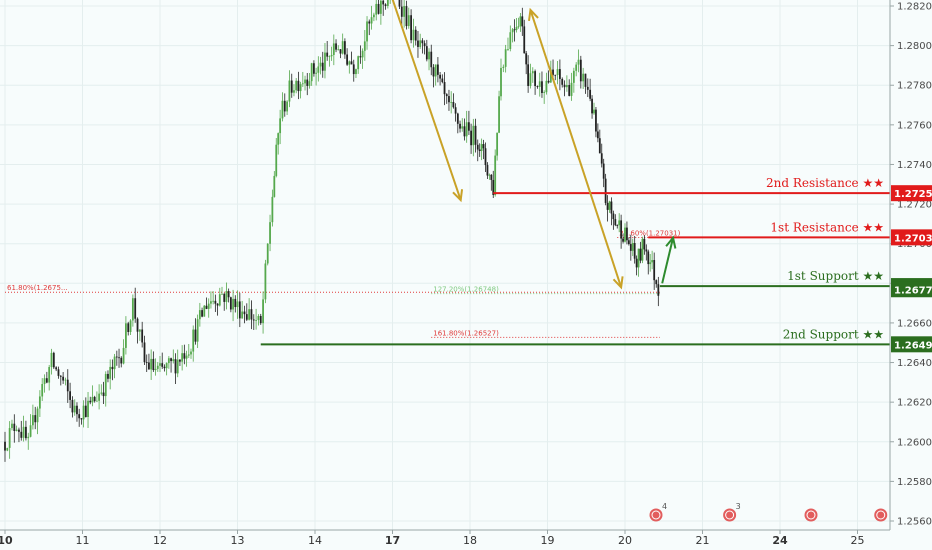  What do you see at coordinates (911, 289) in the screenshot?
I see `current-price-tag` at bounding box center [911, 289].